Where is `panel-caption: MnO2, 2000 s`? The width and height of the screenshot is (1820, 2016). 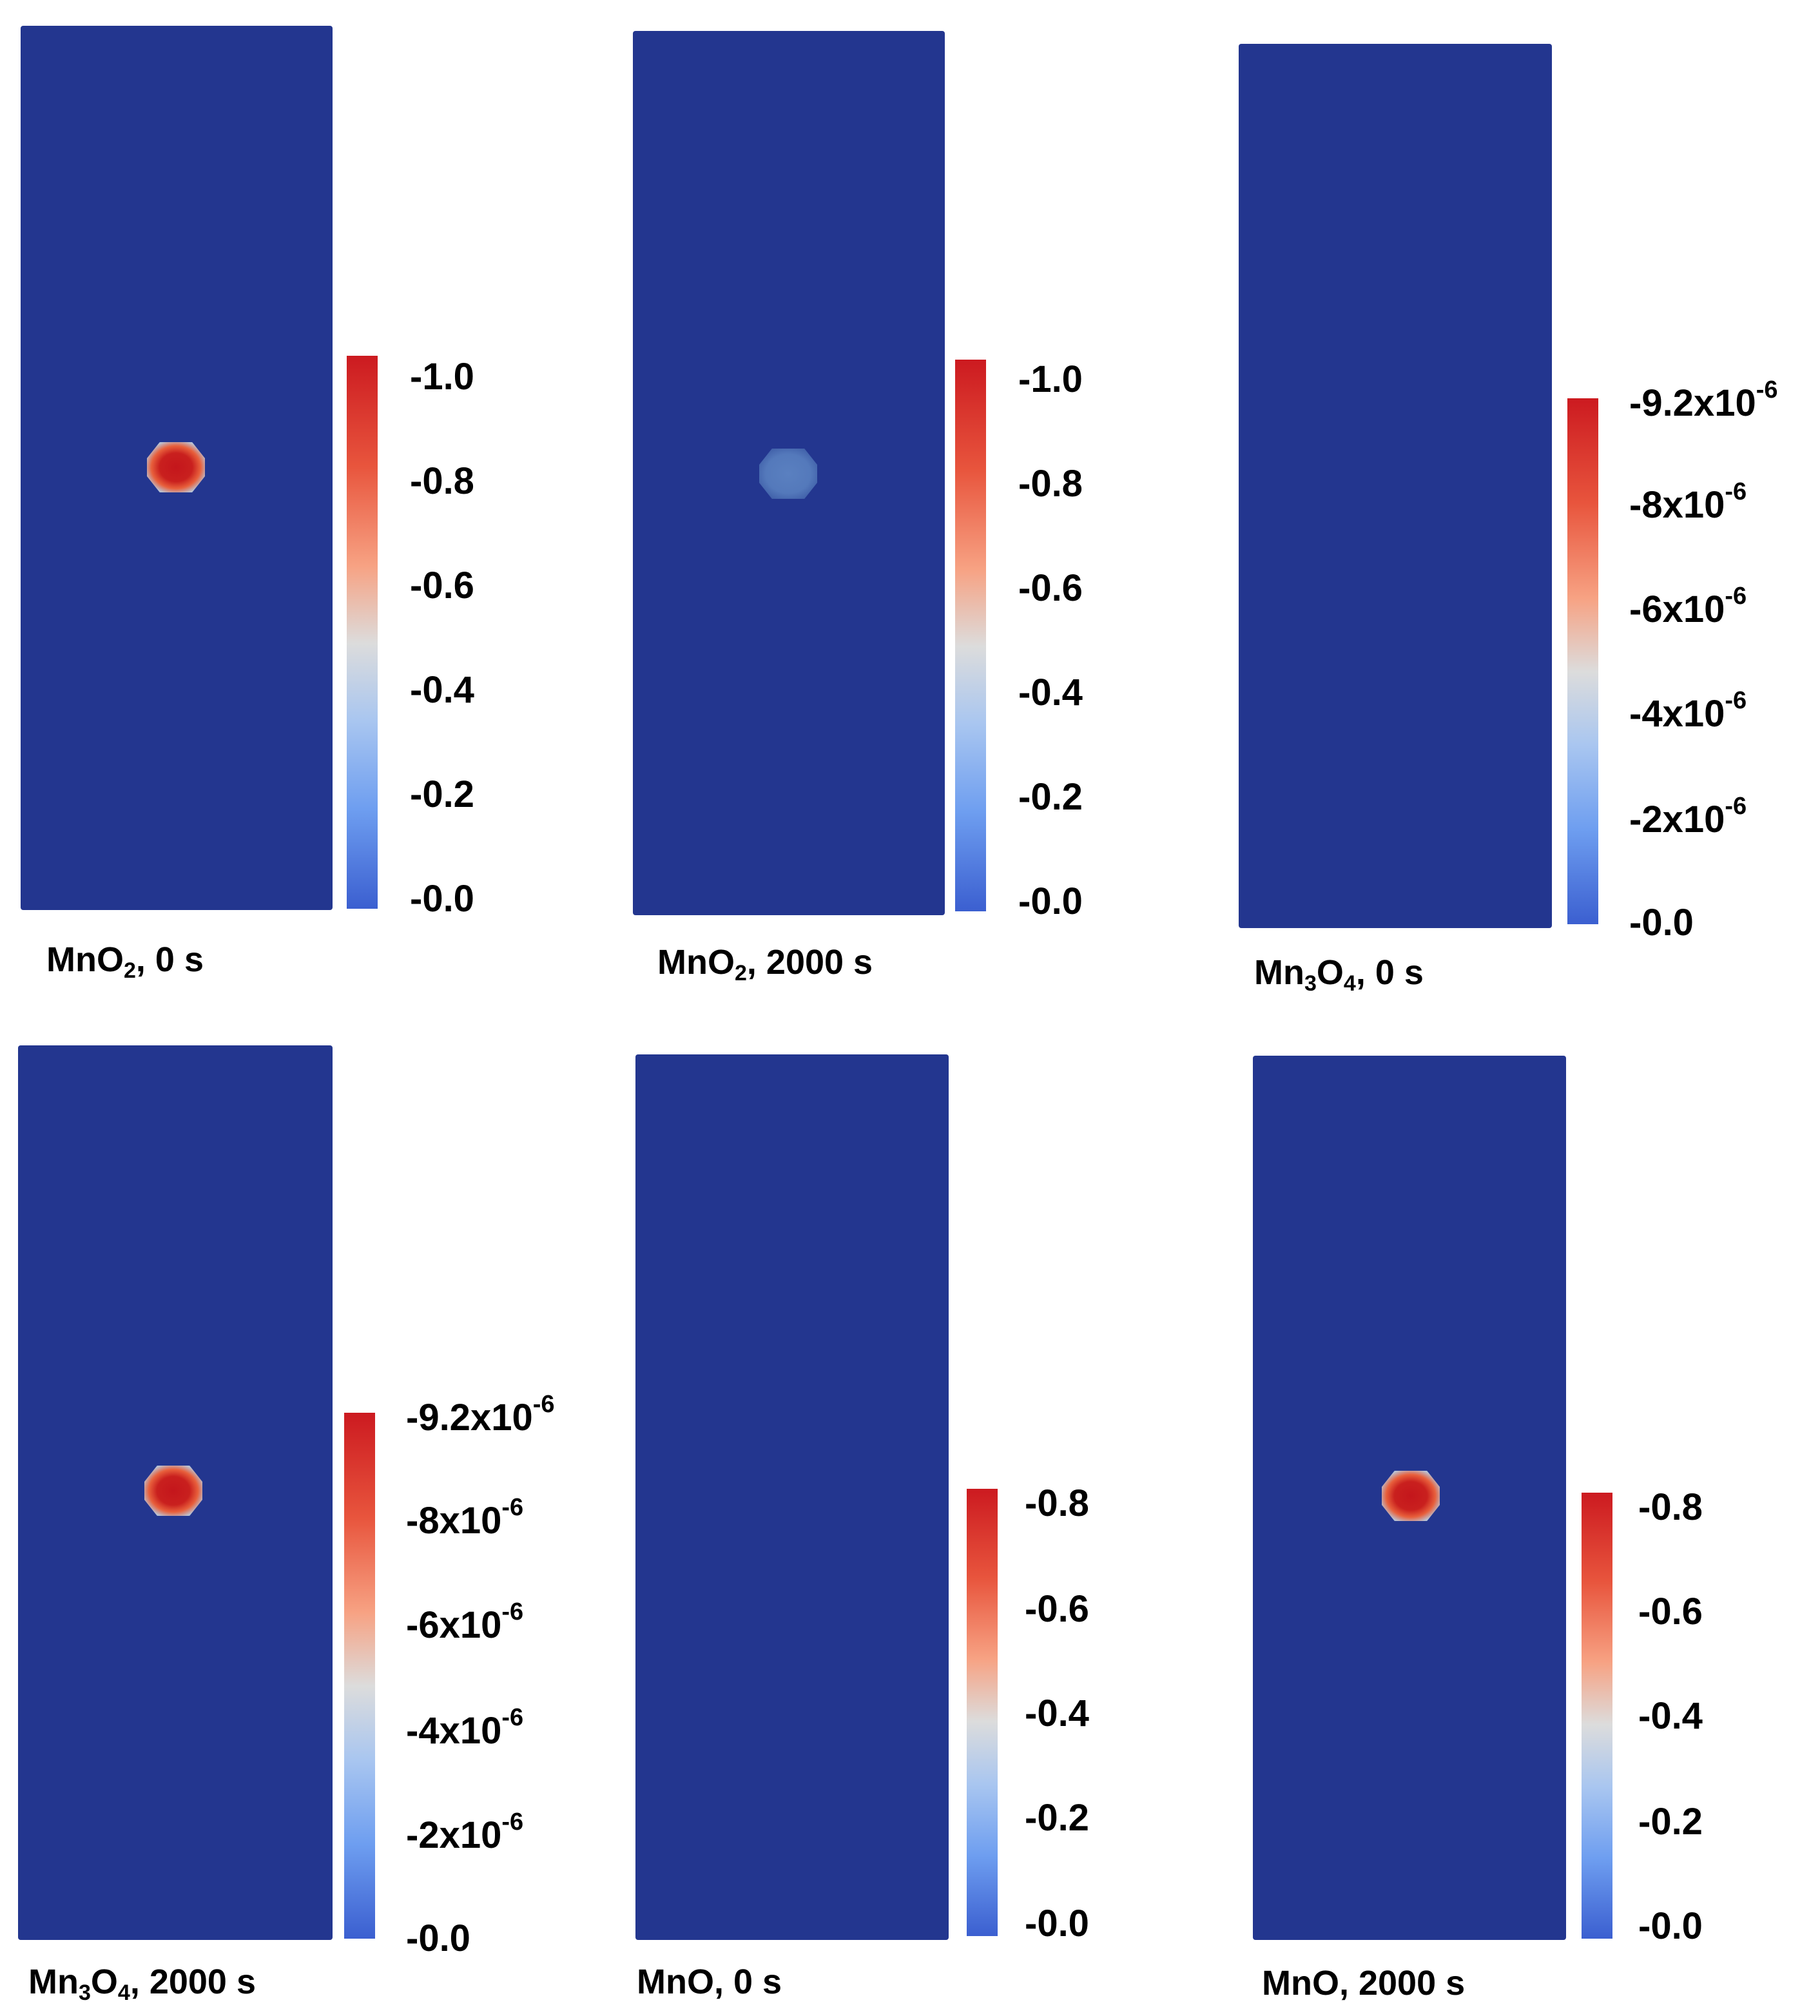 panel-caption: MnO2, 2000 s is located at coordinates (765, 964).